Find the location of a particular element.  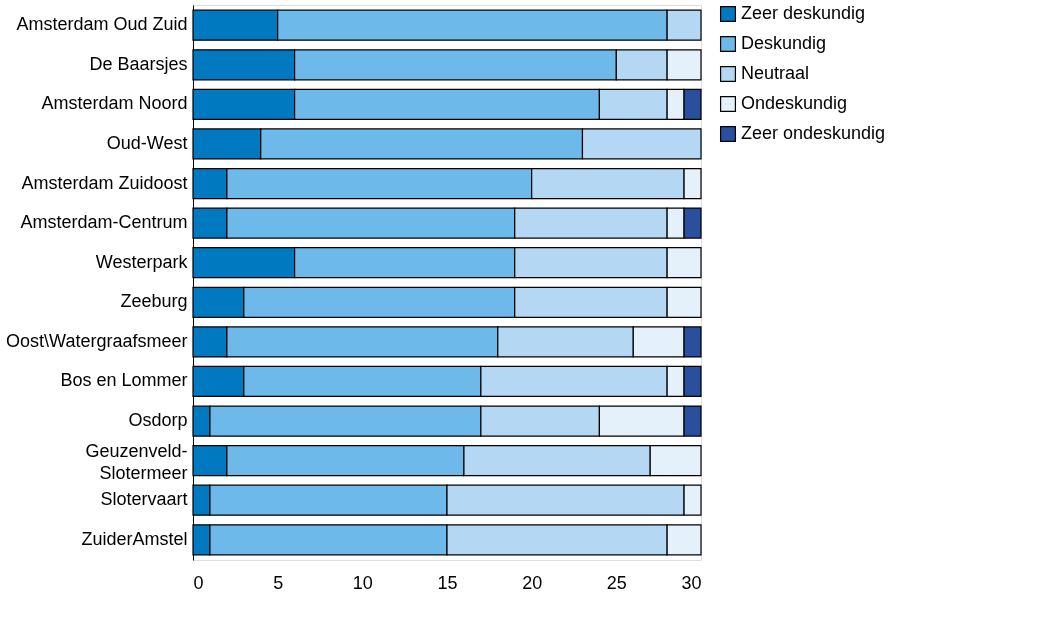

y-tick-label: Bos en Lommer is located at coordinates (124, 380).